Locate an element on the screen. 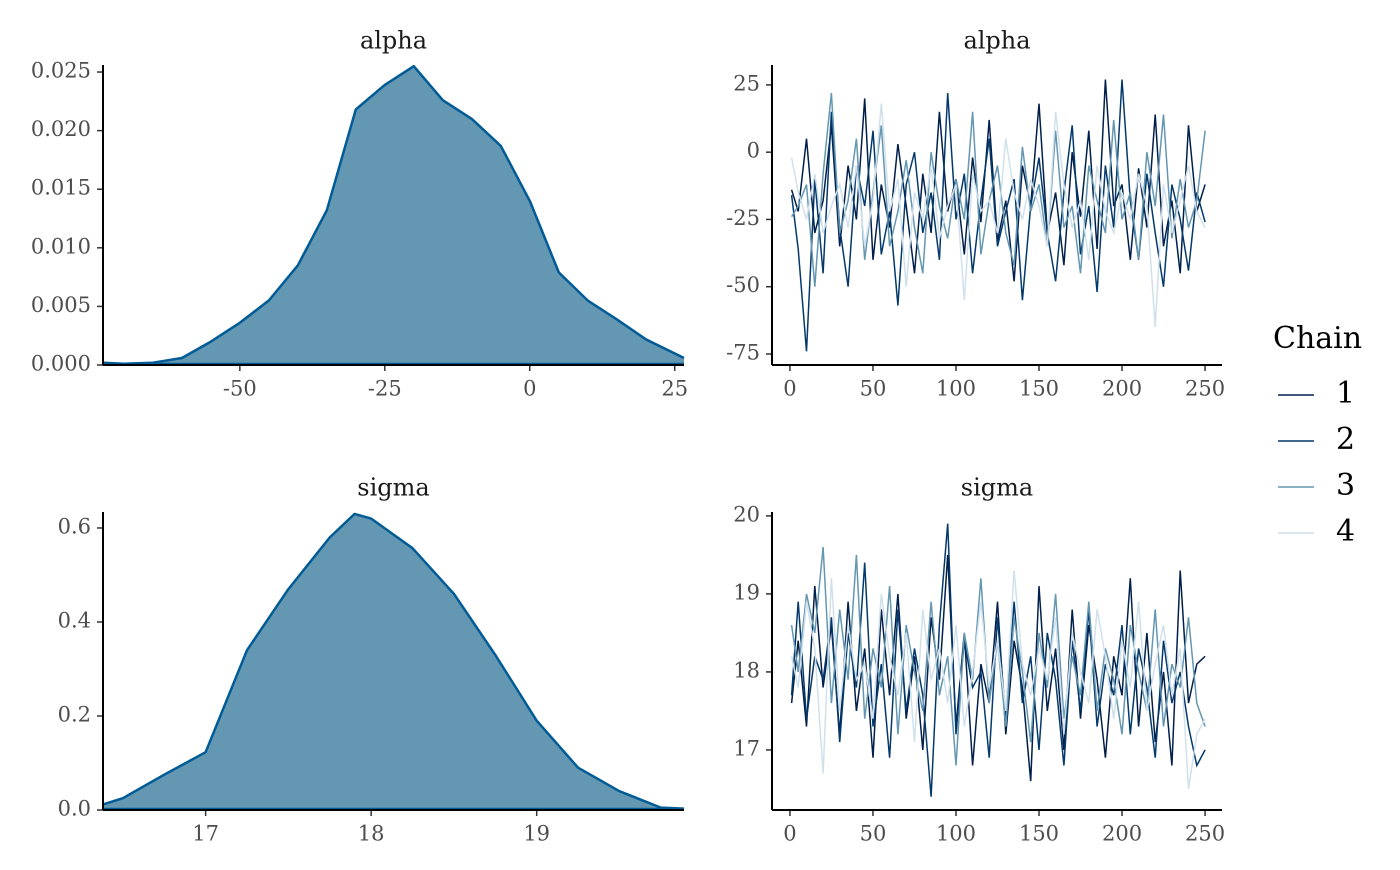 The height and width of the screenshot is (870, 1400). y-tick-label: -75 is located at coordinates (743, 352).